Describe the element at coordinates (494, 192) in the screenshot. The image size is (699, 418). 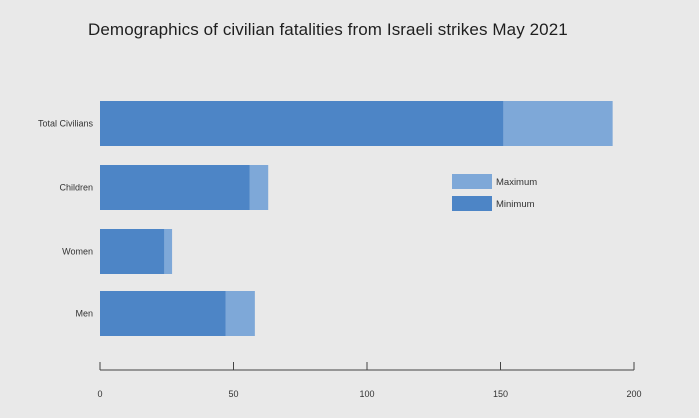
I see `legend: Maximum Minimum` at that location.